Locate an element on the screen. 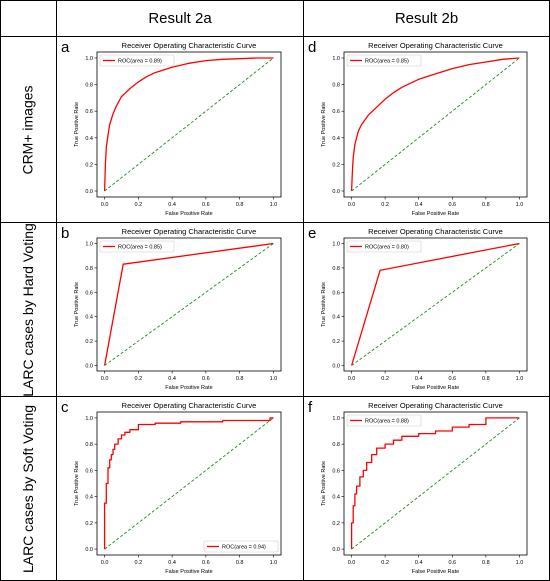 The image size is (550, 581). y-tick-label-c: 0.4 is located at coordinates (89, 498).